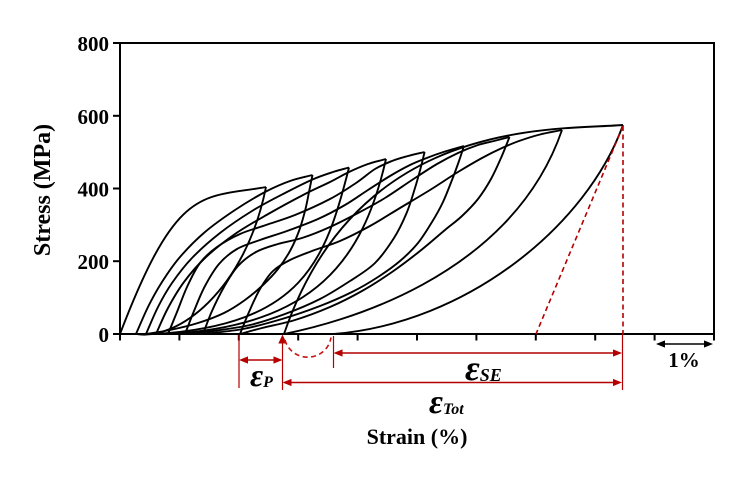 The width and height of the screenshot is (756, 477). I want to click on svg-text: Strain (%), so click(417, 436).